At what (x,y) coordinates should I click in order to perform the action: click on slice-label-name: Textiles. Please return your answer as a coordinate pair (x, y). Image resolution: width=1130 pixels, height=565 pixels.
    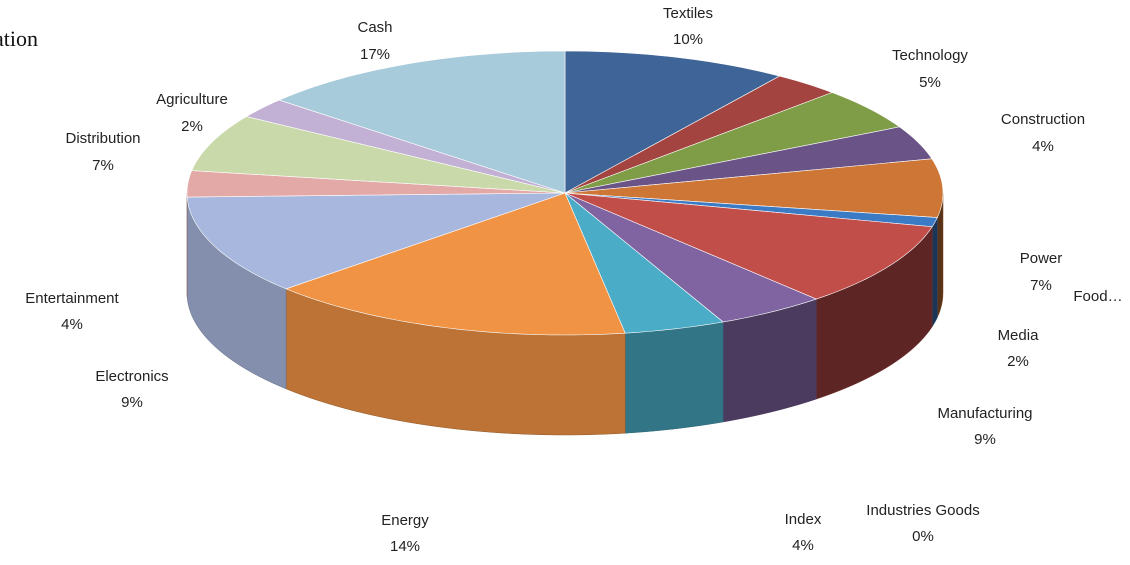
    Looking at the image, I should click on (688, 13).